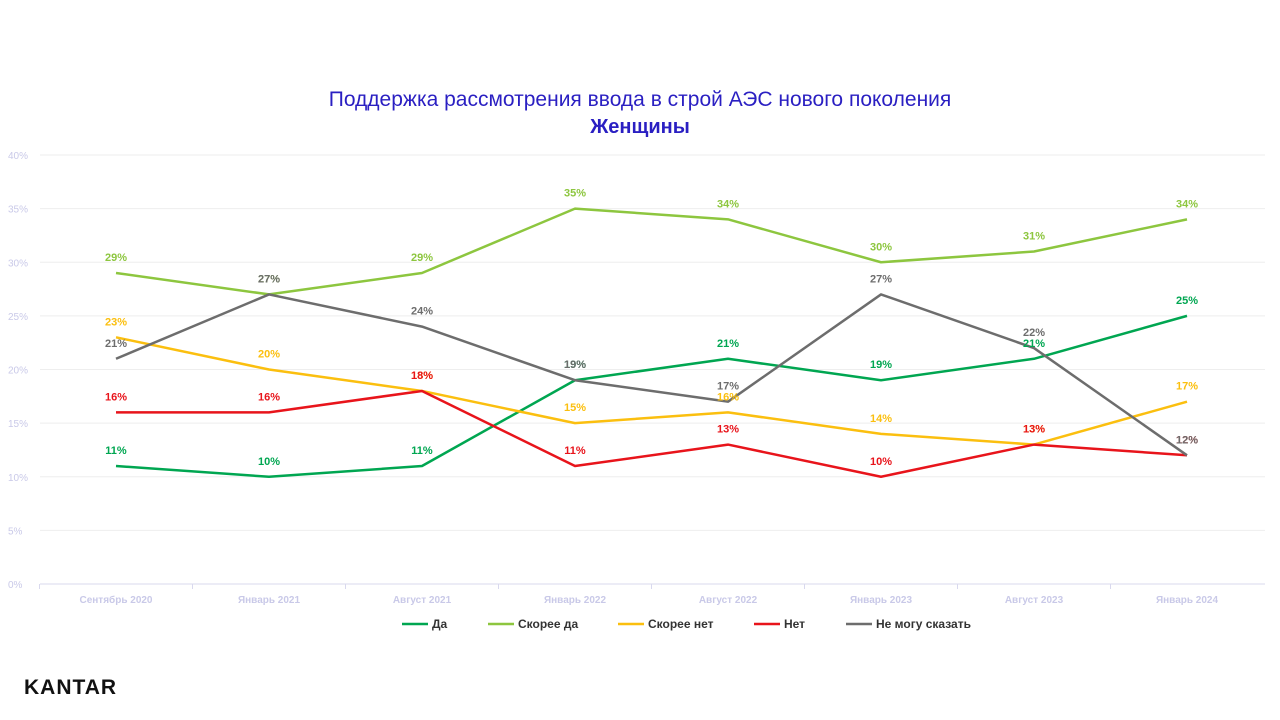 The width and height of the screenshot is (1280, 720). Describe the element at coordinates (1187, 600) in the screenshot. I see `x-tick-label: Январь 2024` at that location.